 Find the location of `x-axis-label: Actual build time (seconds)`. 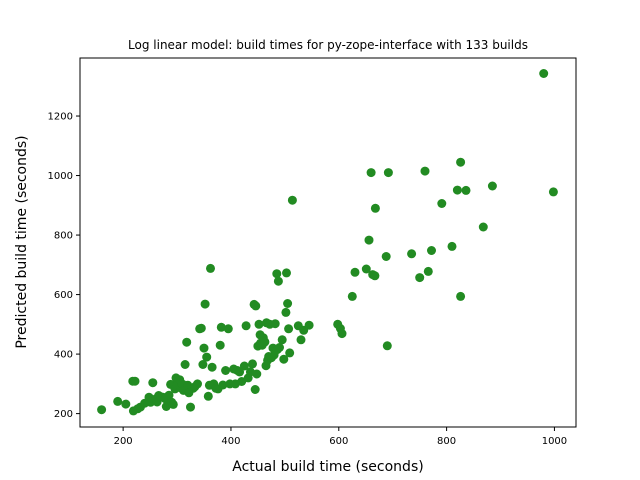

x-axis-label: Actual build time (seconds) is located at coordinates (327, 467).